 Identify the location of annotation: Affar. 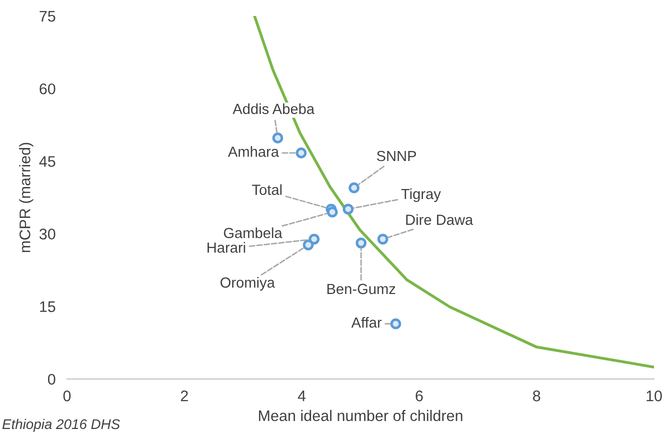
(366, 322).